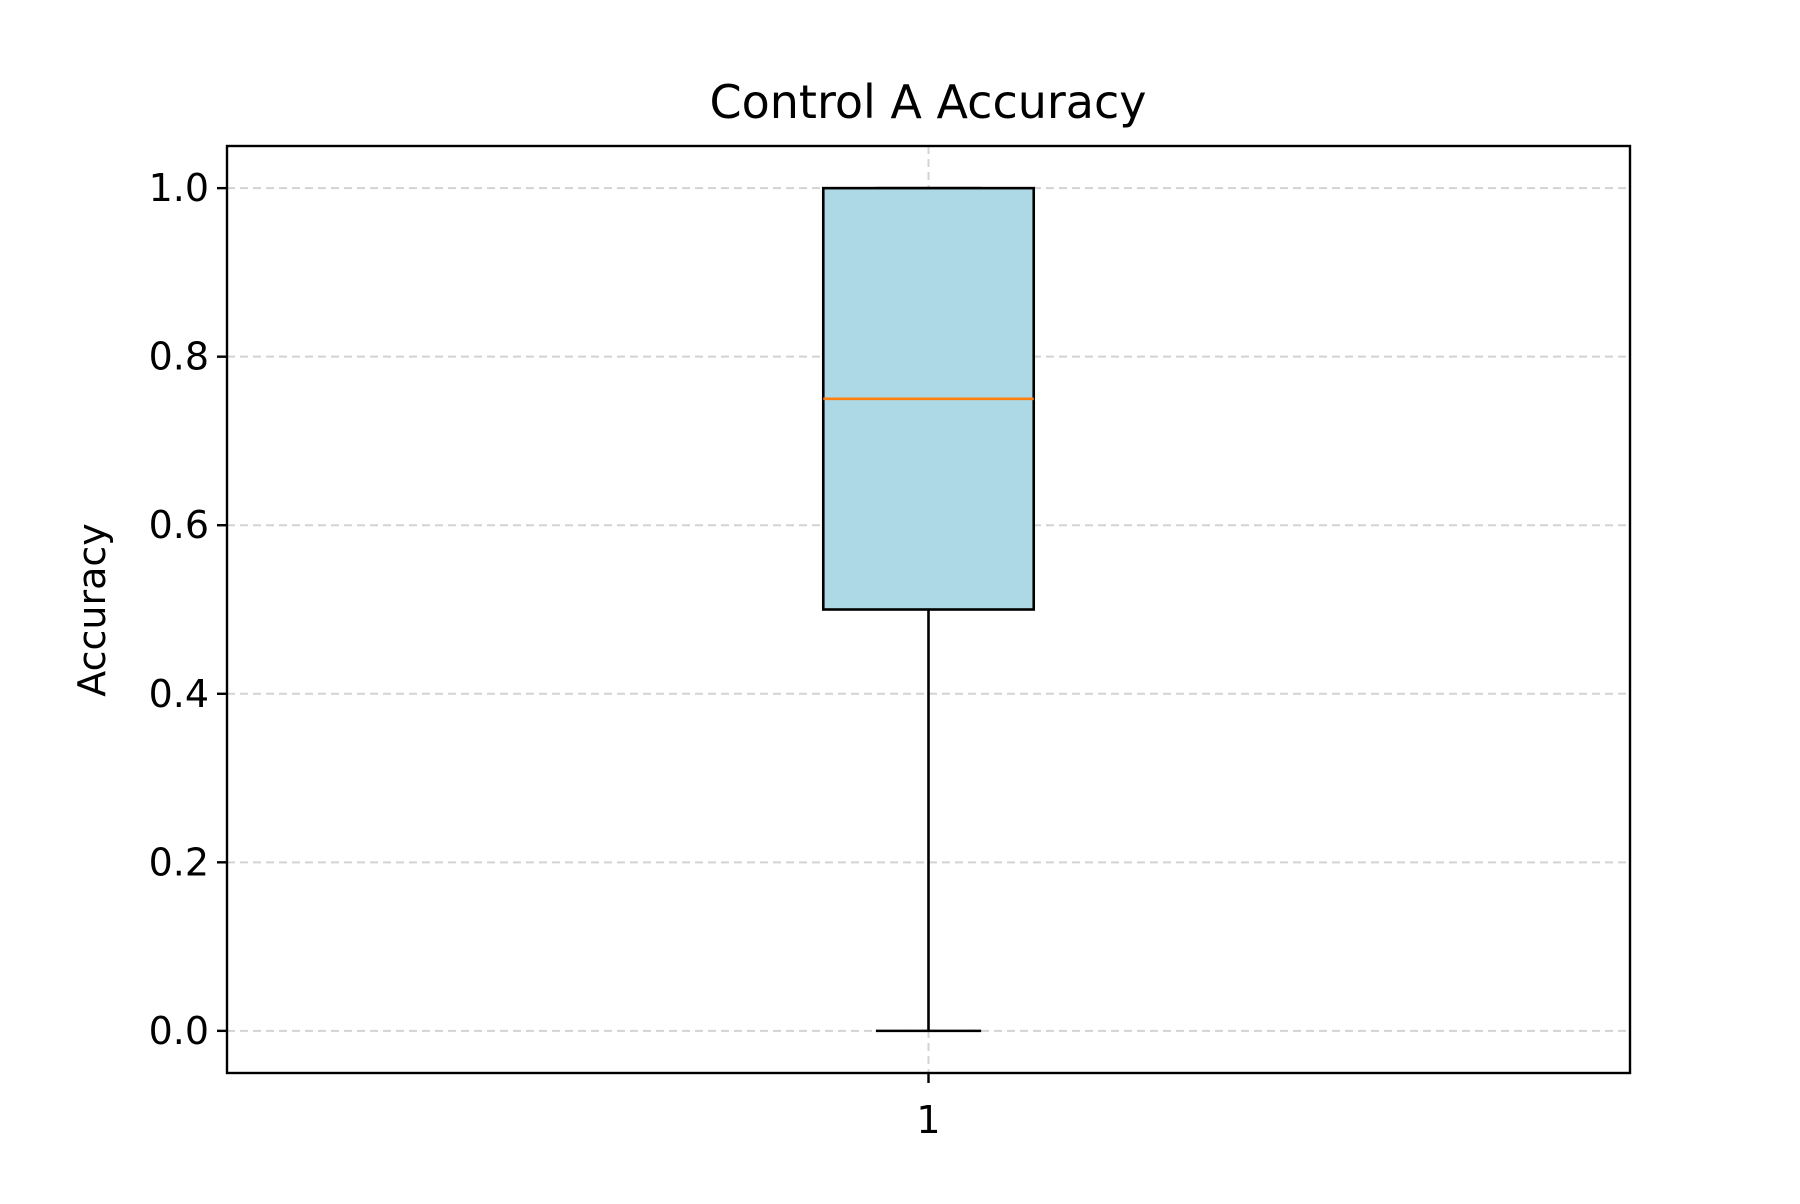 This screenshot has width=1800, height=1204. Describe the element at coordinates (928, 609) in the screenshot. I see `box-layer` at that location.